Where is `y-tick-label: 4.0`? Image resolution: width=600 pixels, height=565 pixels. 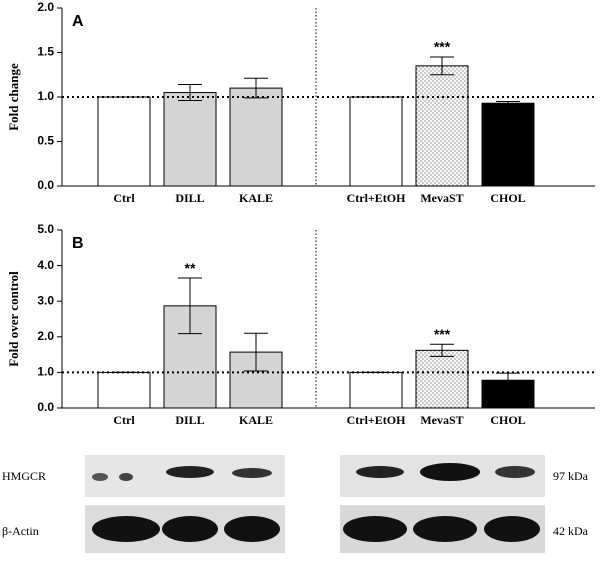
y-tick-label: 4.0 is located at coordinates (45, 265).